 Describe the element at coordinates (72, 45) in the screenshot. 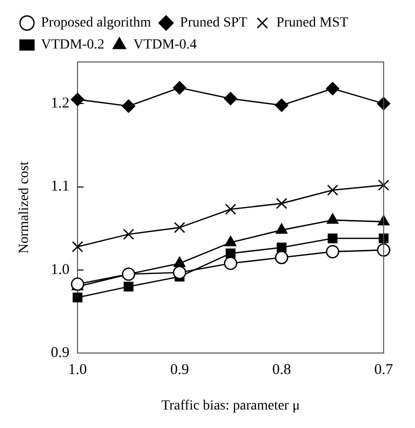

I see `legend-label: VTDM-0.2` at that location.